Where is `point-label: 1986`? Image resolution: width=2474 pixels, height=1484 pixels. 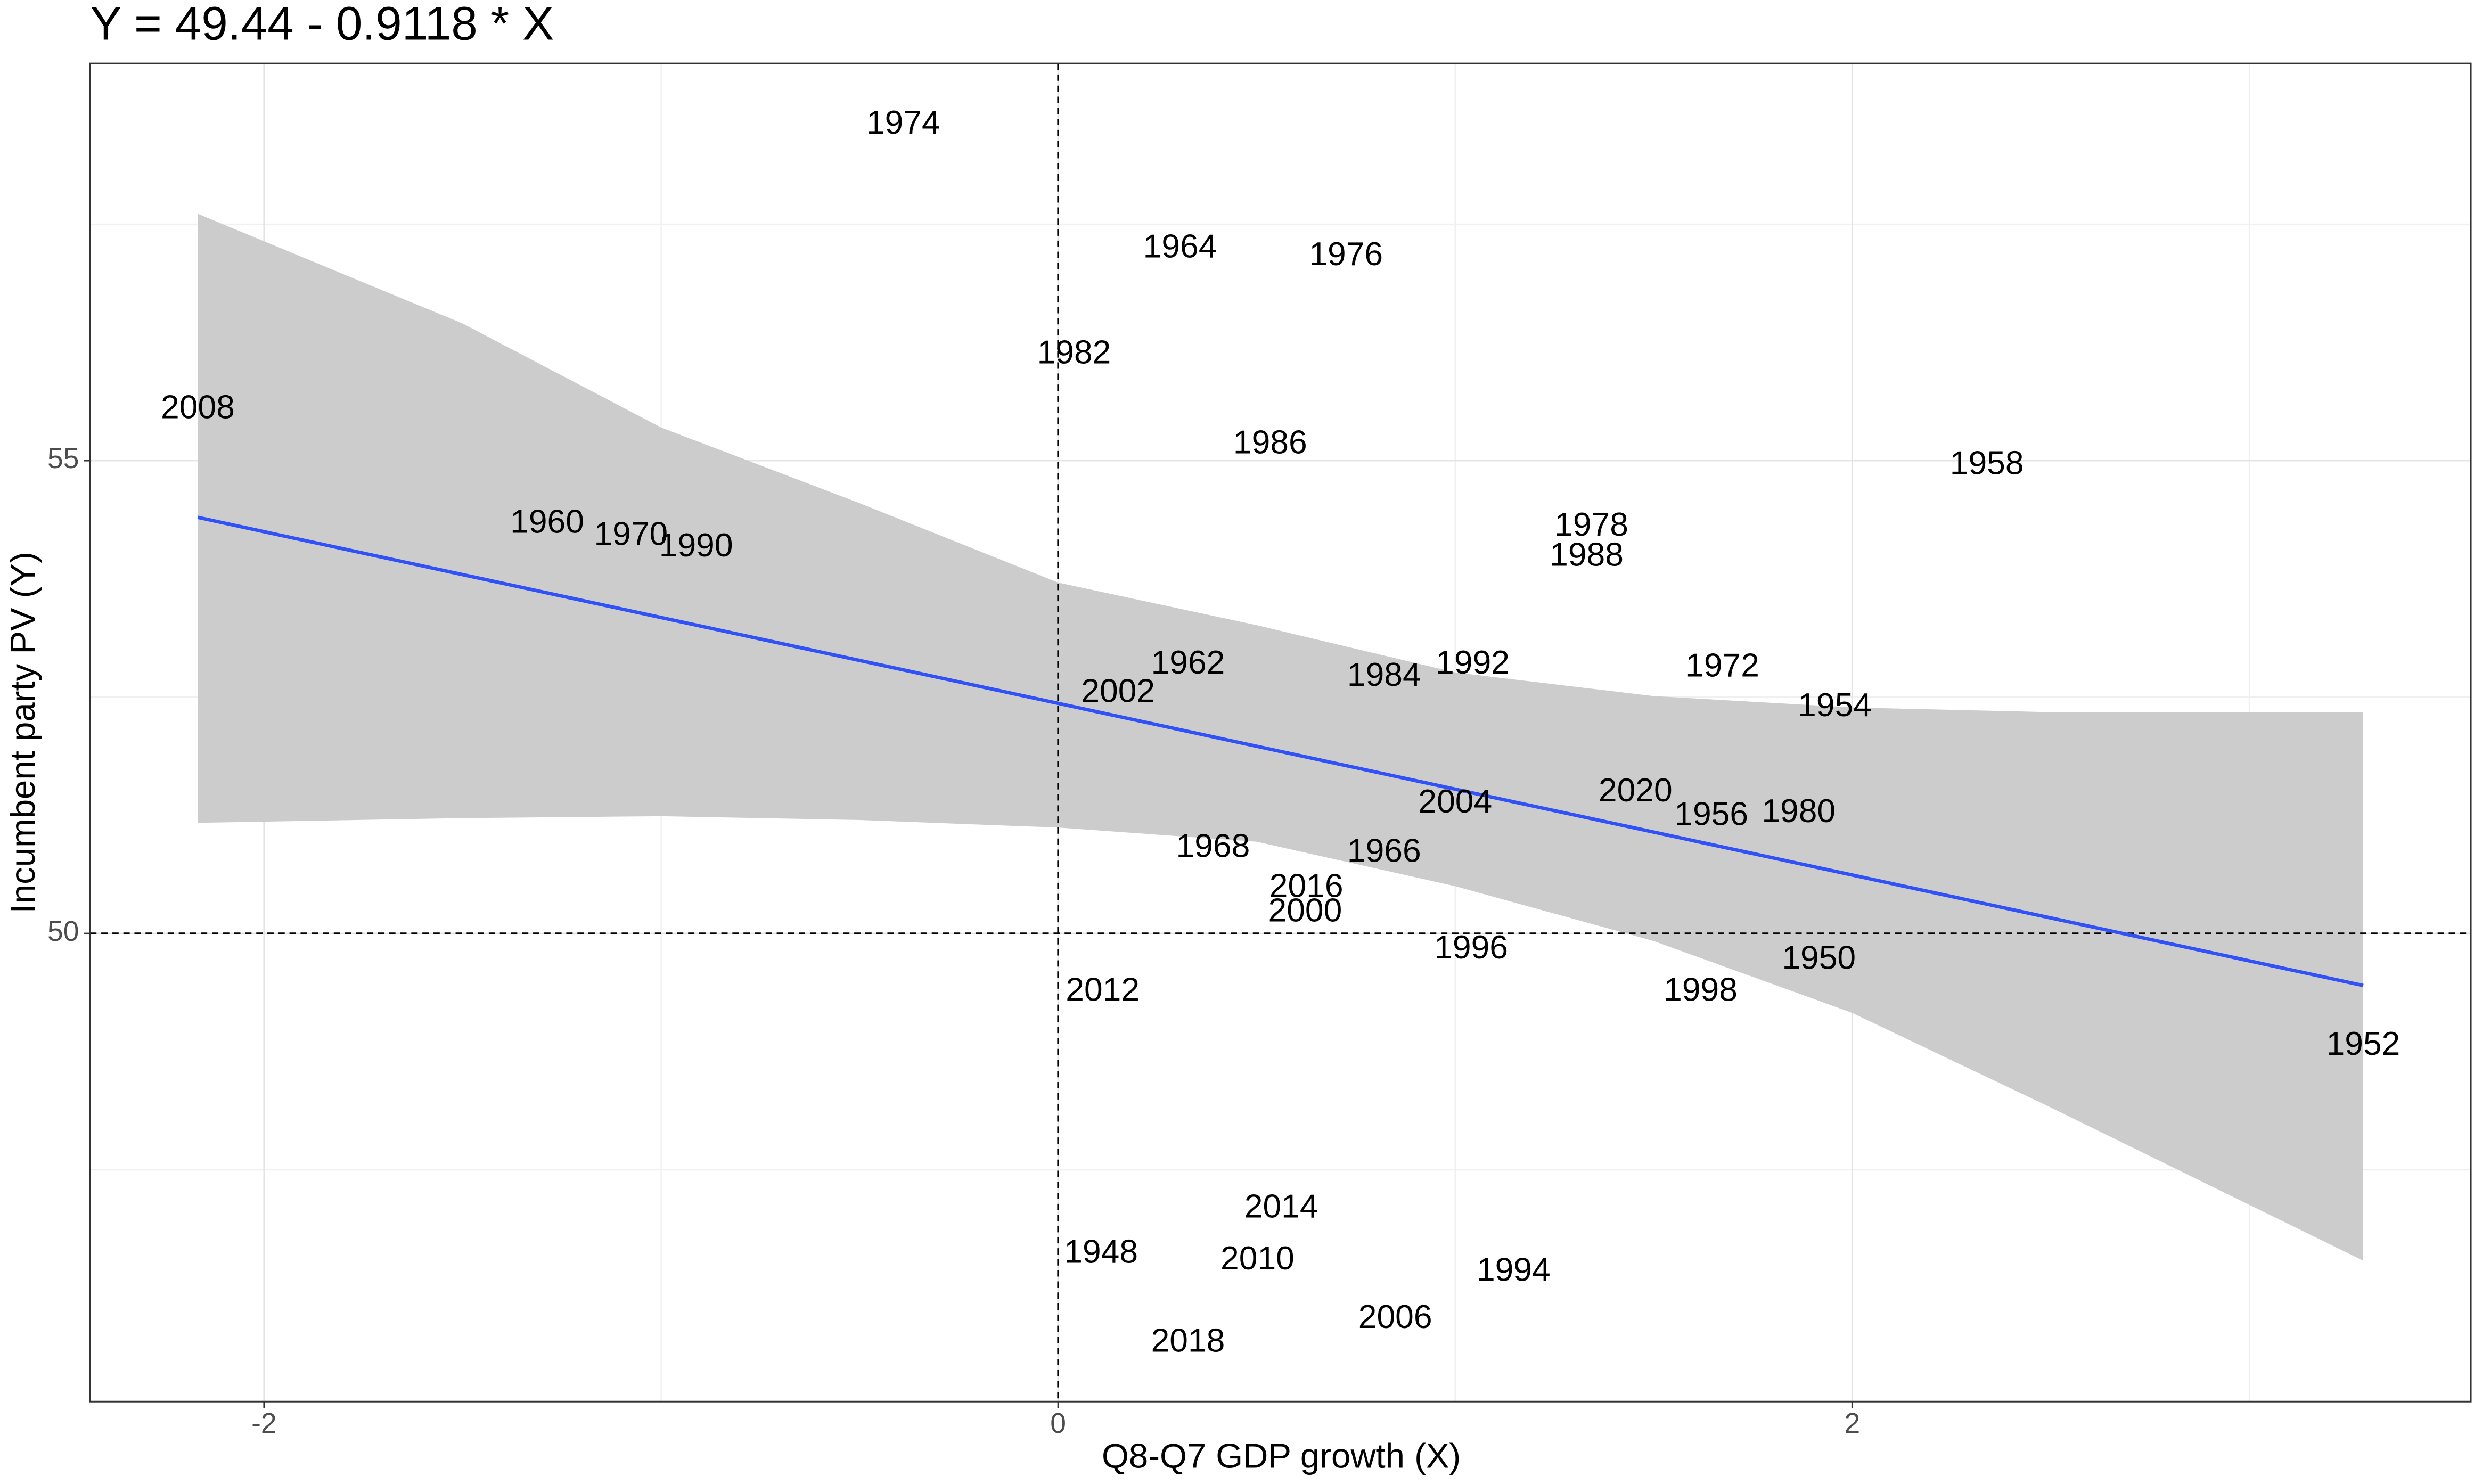 point-label: 1986 is located at coordinates (1270, 442).